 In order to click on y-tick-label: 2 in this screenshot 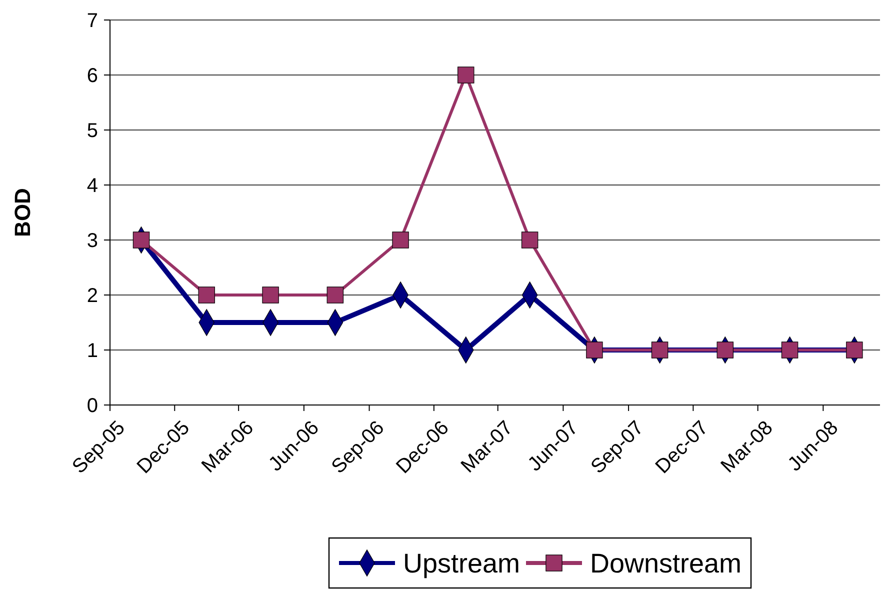, I will do `click(92, 296)`.